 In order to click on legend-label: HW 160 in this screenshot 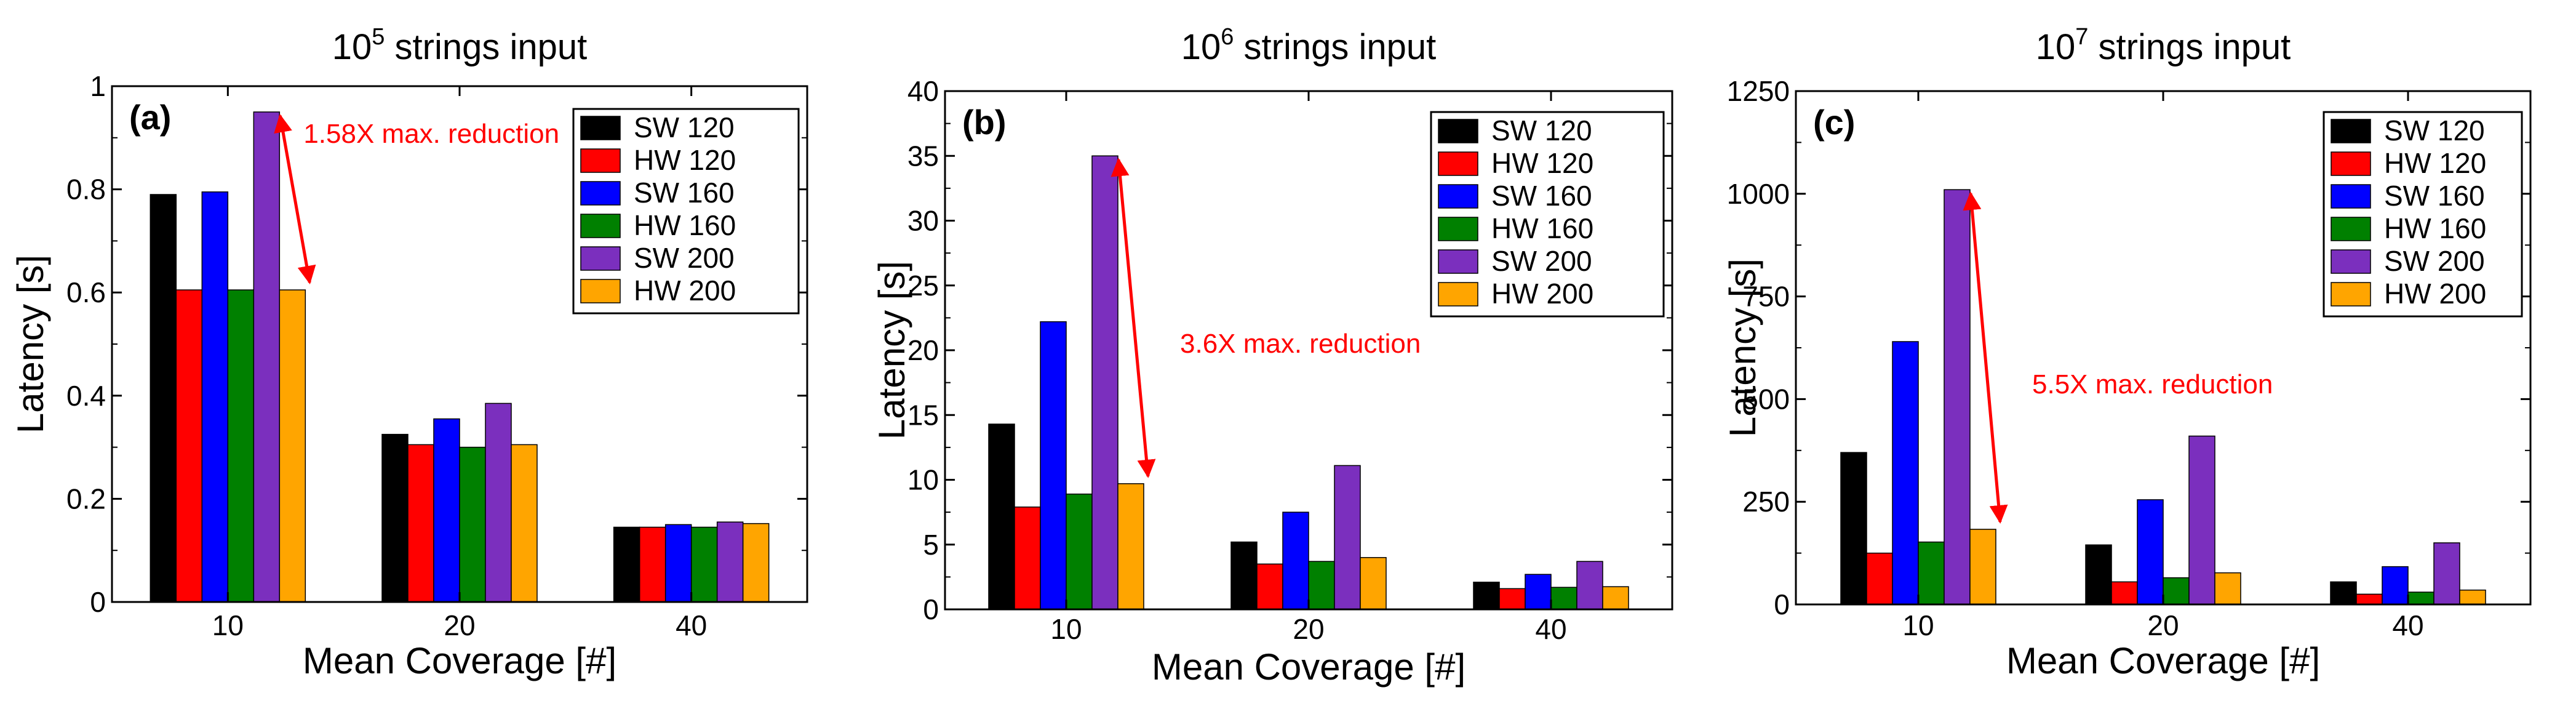, I will do `click(1542, 228)`.